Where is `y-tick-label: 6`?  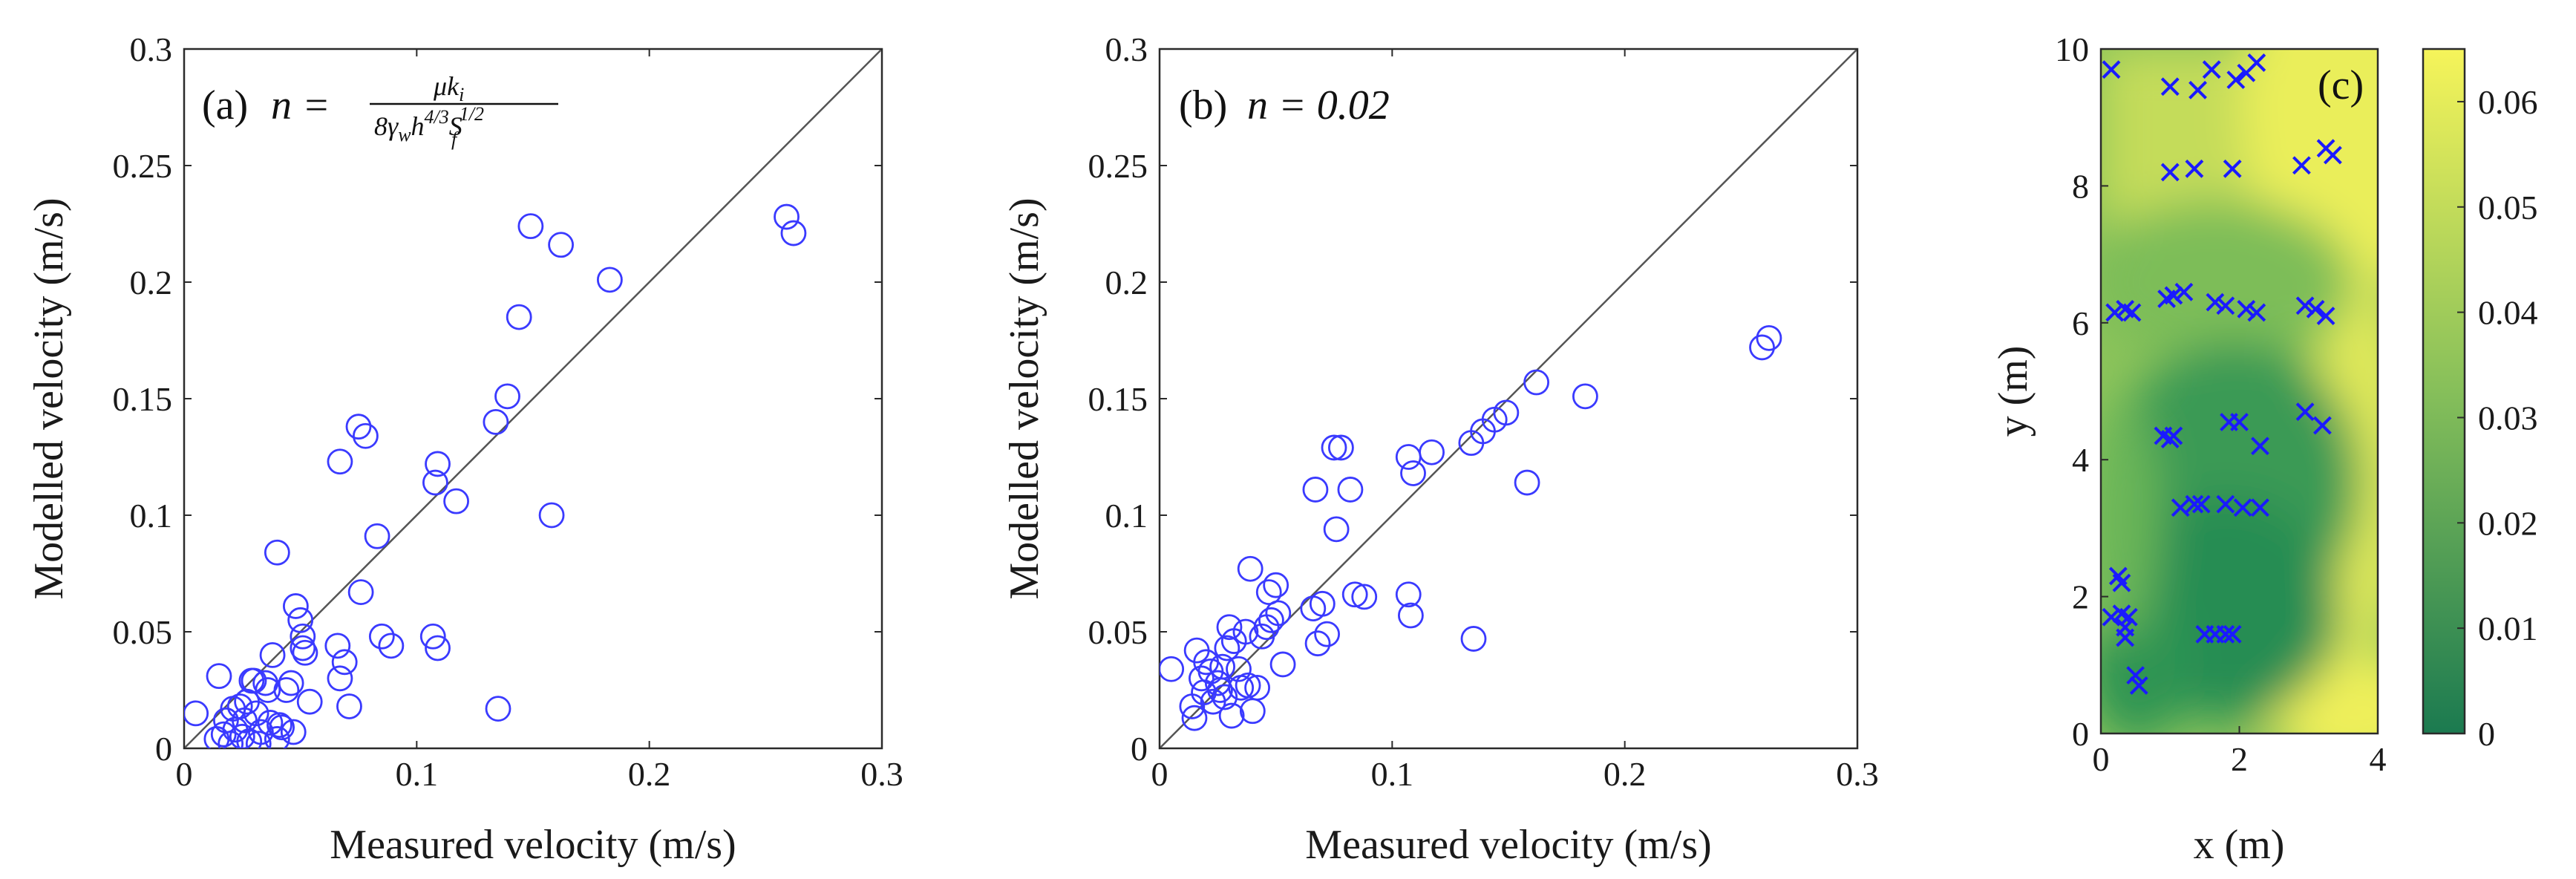 y-tick-label: 6 is located at coordinates (2080, 323).